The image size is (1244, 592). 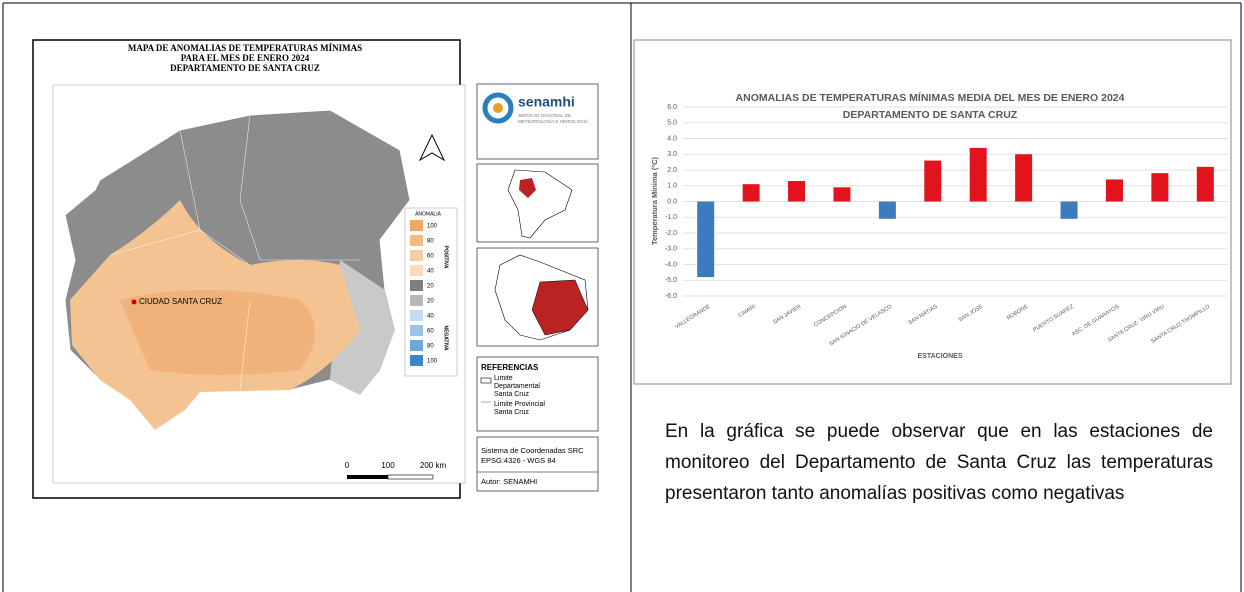 What do you see at coordinates (671, 249) in the screenshot?
I see `y-tick-label: -3.0` at bounding box center [671, 249].